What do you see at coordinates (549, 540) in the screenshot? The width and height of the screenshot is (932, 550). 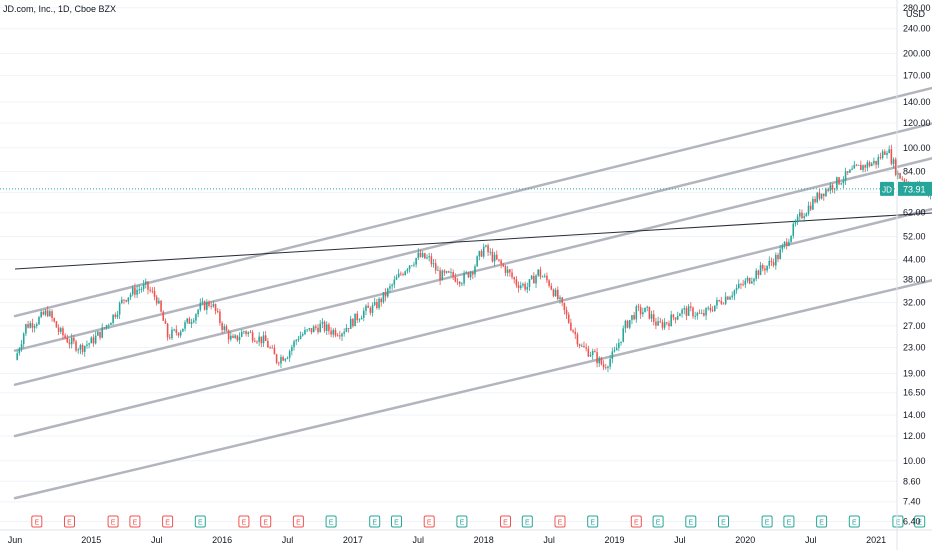 I see `x-tick-label: Jul` at bounding box center [549, 540].